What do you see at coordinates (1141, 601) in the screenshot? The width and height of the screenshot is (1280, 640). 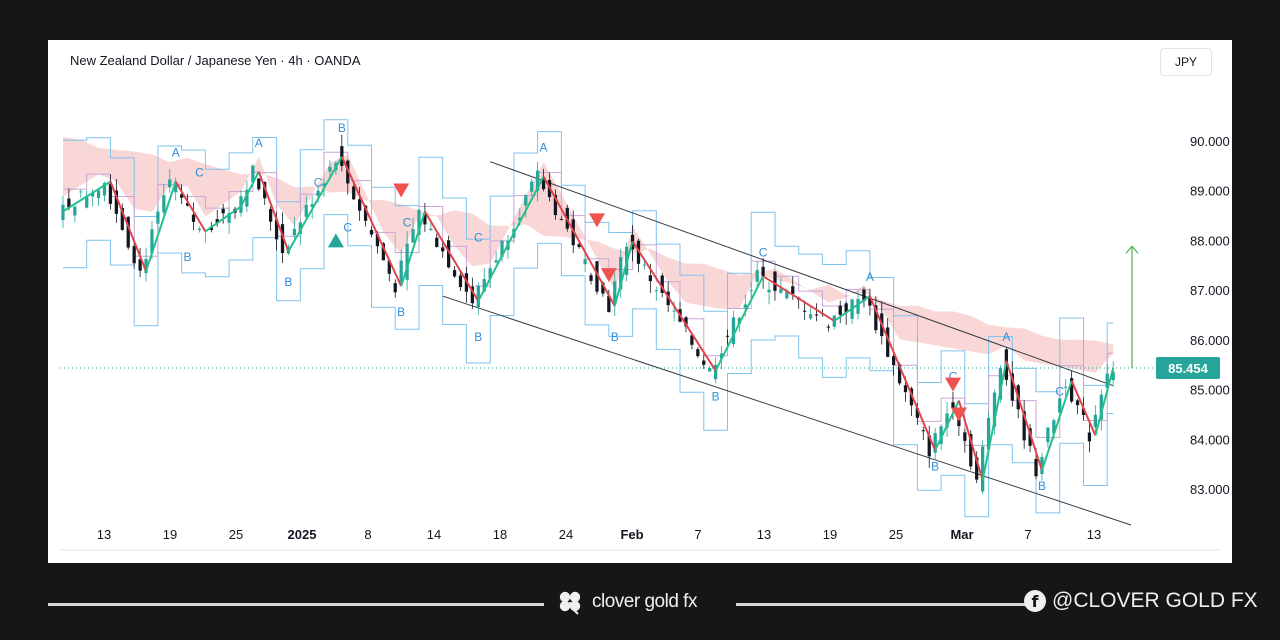 I see `footer-social: f @CLOVER GOLD FX` at bounding box center [1141, 601].